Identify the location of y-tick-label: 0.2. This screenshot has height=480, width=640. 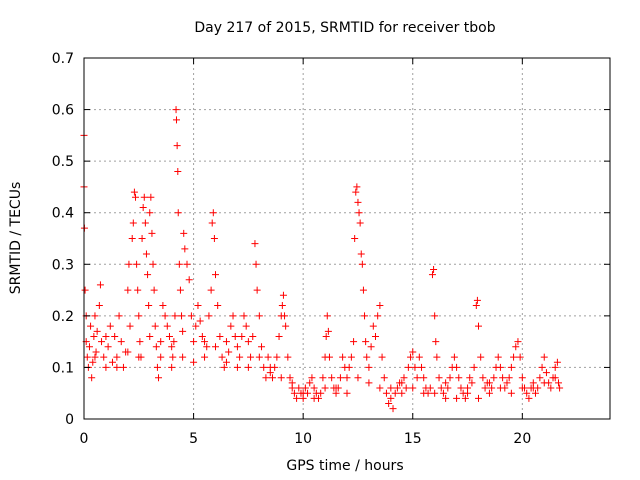
(63, 317).